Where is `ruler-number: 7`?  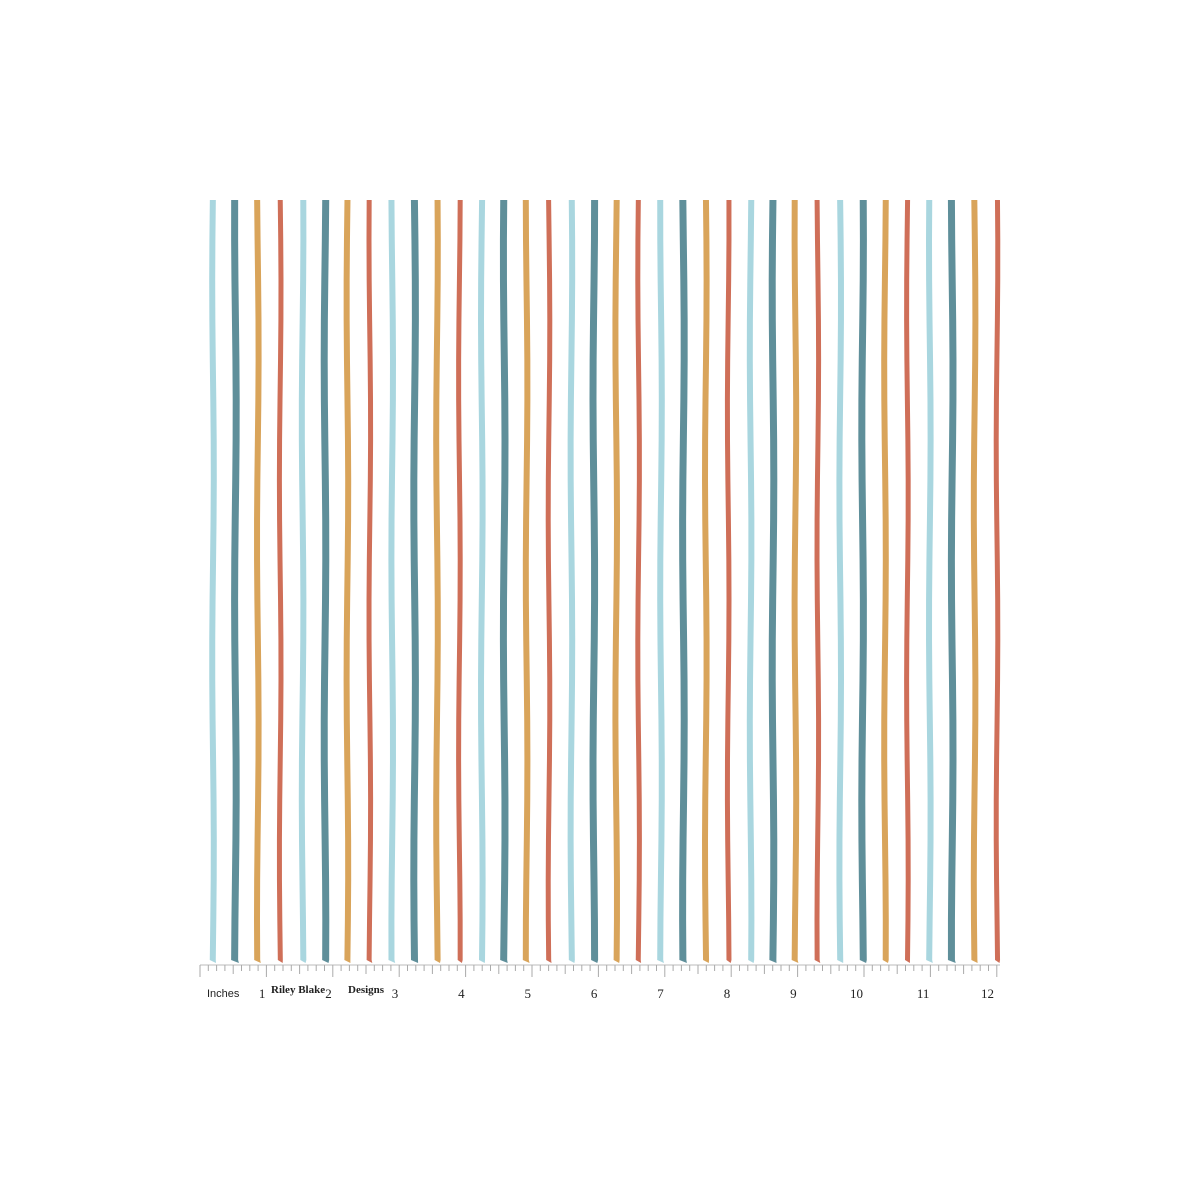 ruler-number: 7 is located at coordinates (660, 993).